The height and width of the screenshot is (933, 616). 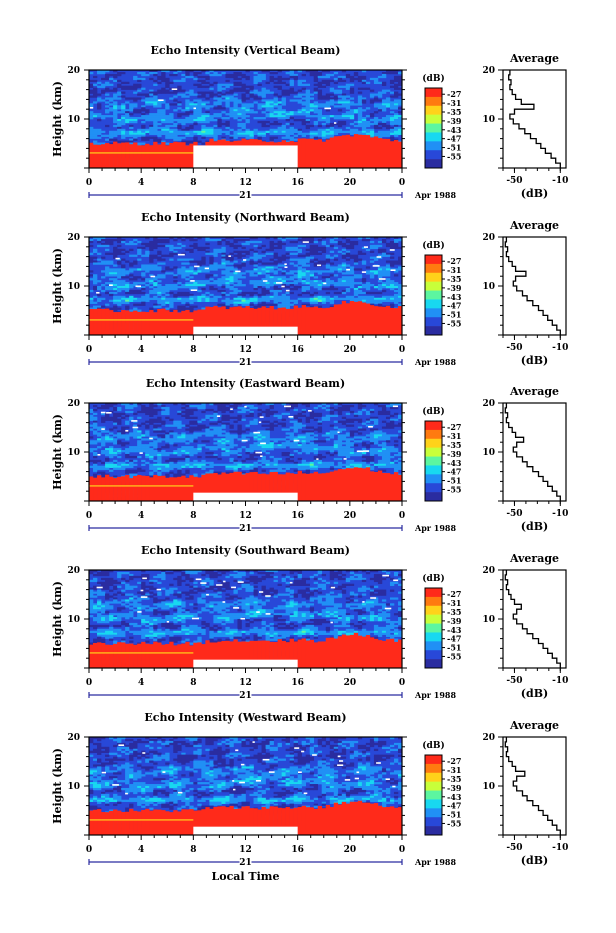 I want to click on colorbar-segment, so click(x=433, y=154).